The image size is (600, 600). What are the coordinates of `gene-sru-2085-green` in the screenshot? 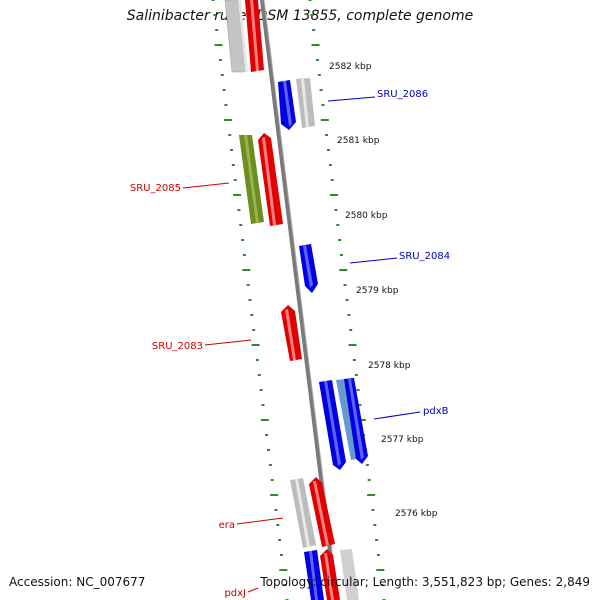 It's located at (251, 179).